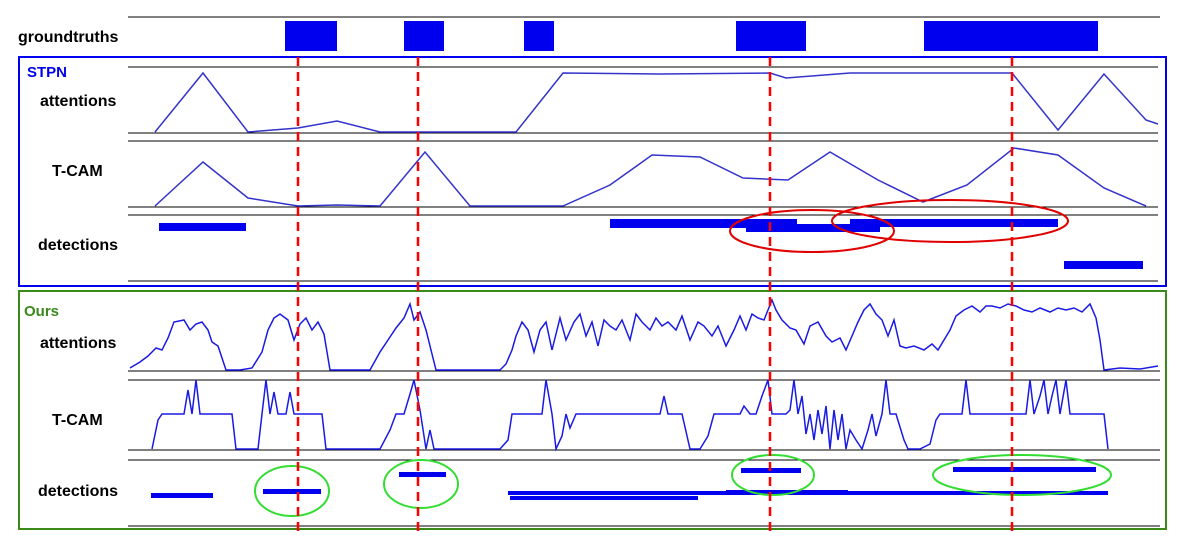 Image resolution: width=1177 pixels, height=543 pixels. What do you see at coordinates (77, 171) in the screenshot?
I see `label-stpn-tcam: T-CAM` at bounding box center [77, 171].